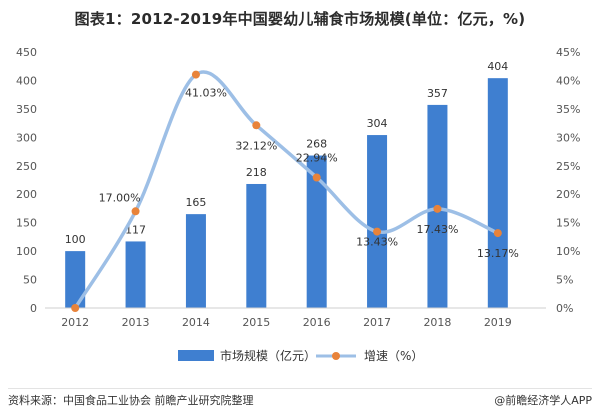 Image resolution: width=600 pixels, height=420 pixels. Describe the element at coordinates (256, 245) in the screenshot. I see `bar-2015` at that location.